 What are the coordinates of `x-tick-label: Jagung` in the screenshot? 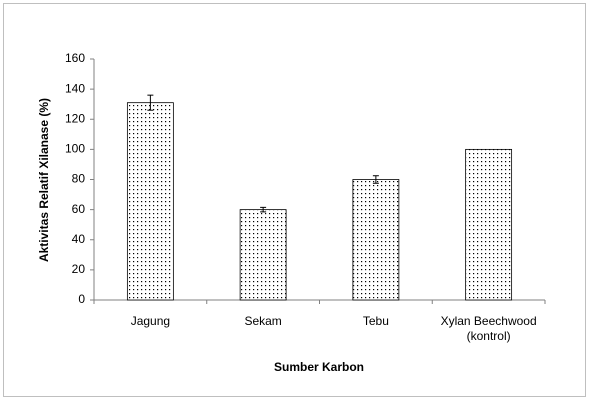 It's located at (150, 321).